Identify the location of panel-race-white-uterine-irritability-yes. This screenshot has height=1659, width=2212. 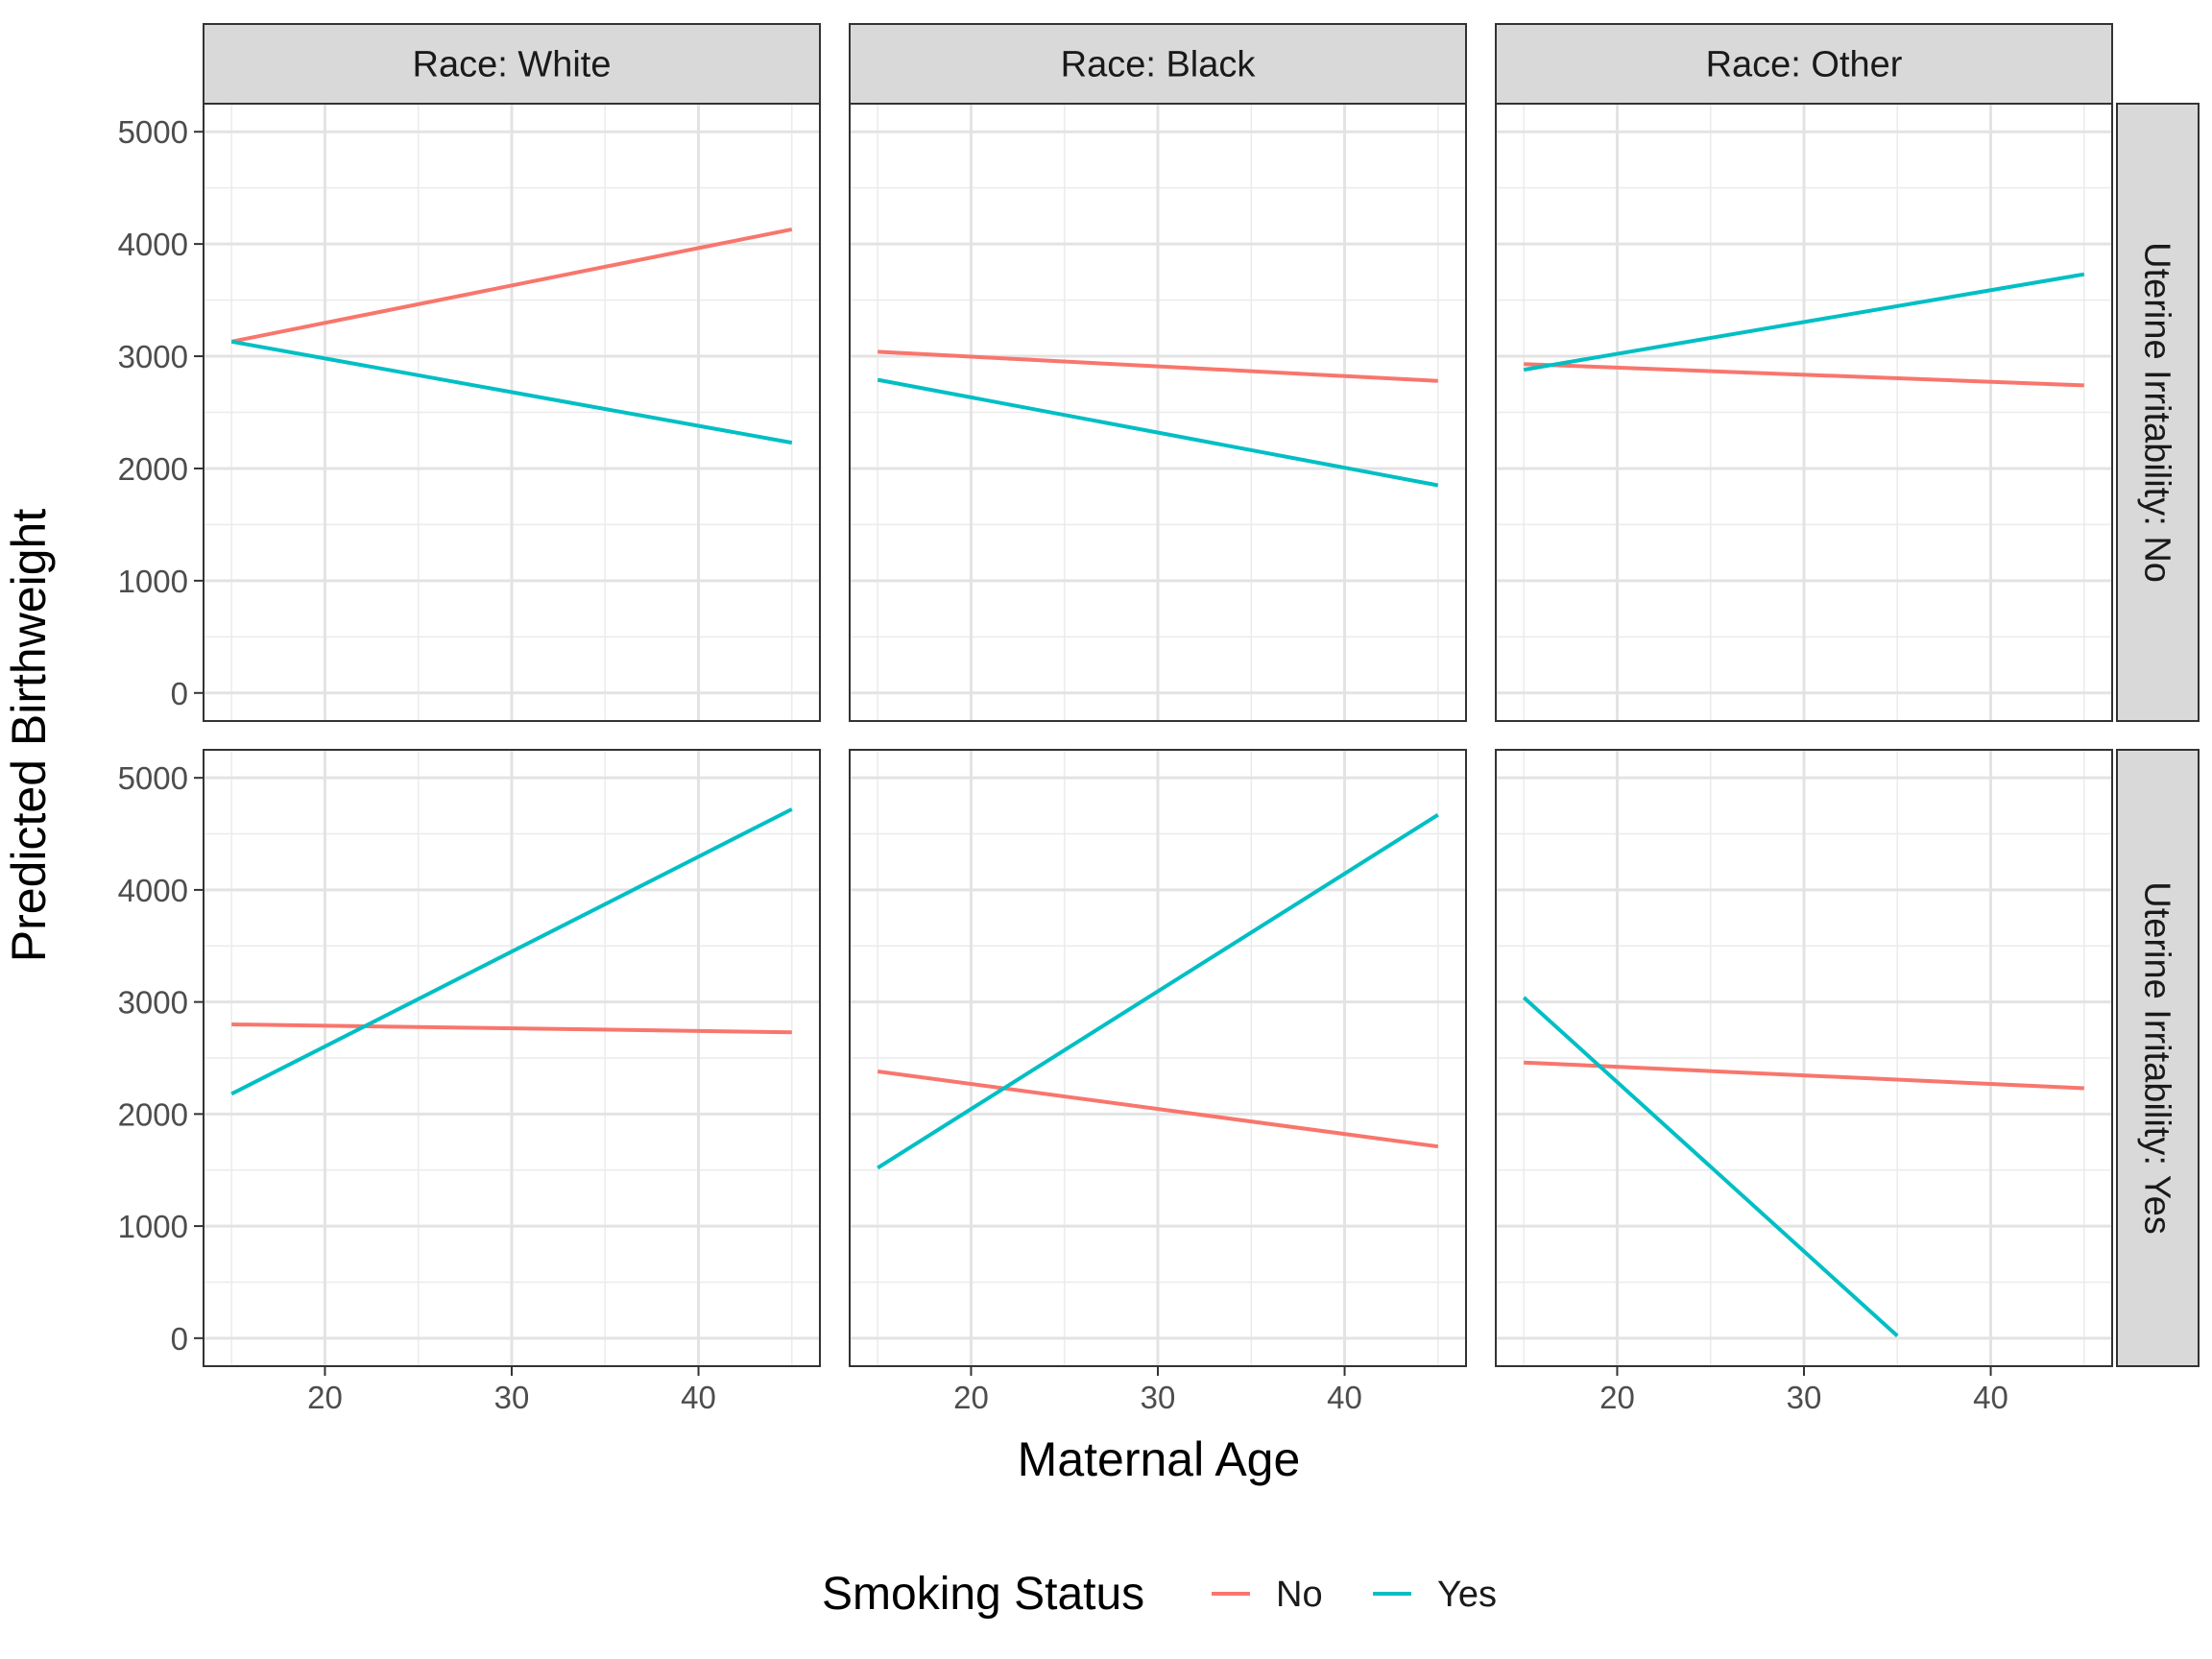
(512, 1058).